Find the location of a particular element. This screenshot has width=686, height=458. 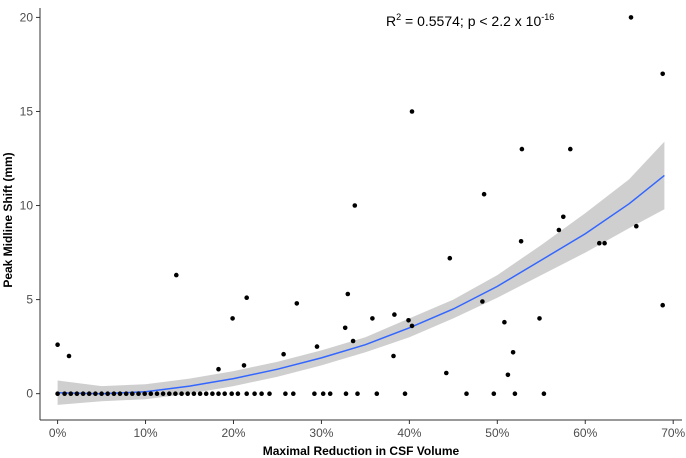

y-tick-label: 15 is located at coordinates (27, 111).